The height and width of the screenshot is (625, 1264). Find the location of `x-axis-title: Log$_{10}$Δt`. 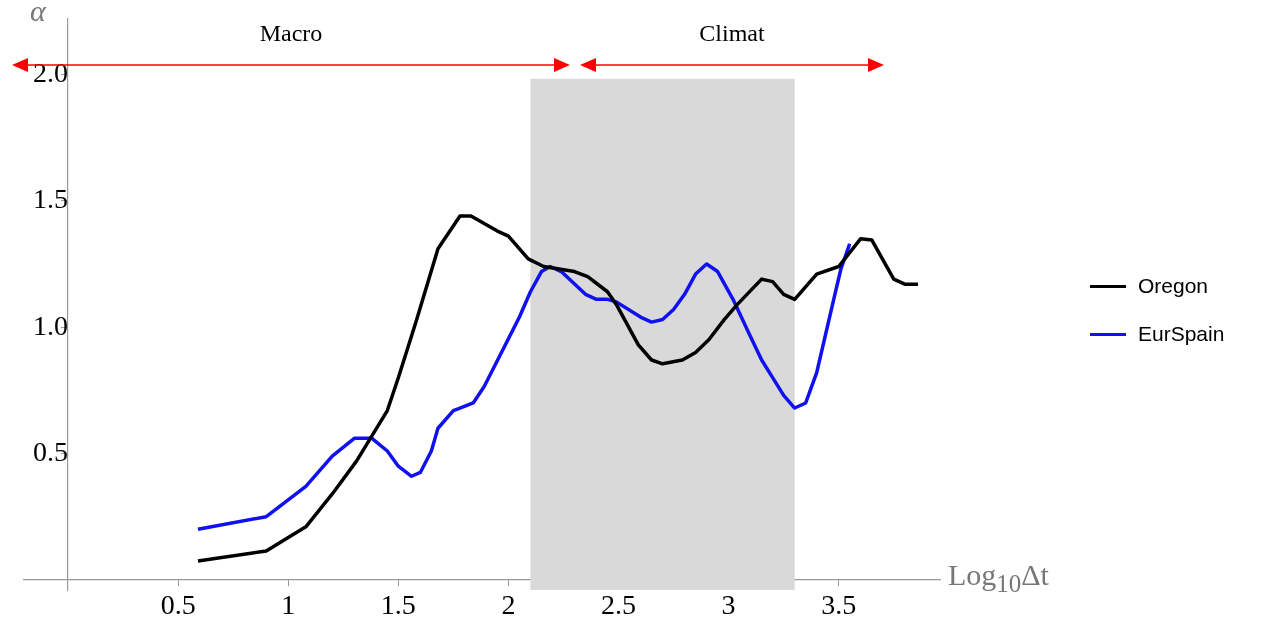

x-axis-title: Log$_{10}$Δt is located at coordinates (998, 577).